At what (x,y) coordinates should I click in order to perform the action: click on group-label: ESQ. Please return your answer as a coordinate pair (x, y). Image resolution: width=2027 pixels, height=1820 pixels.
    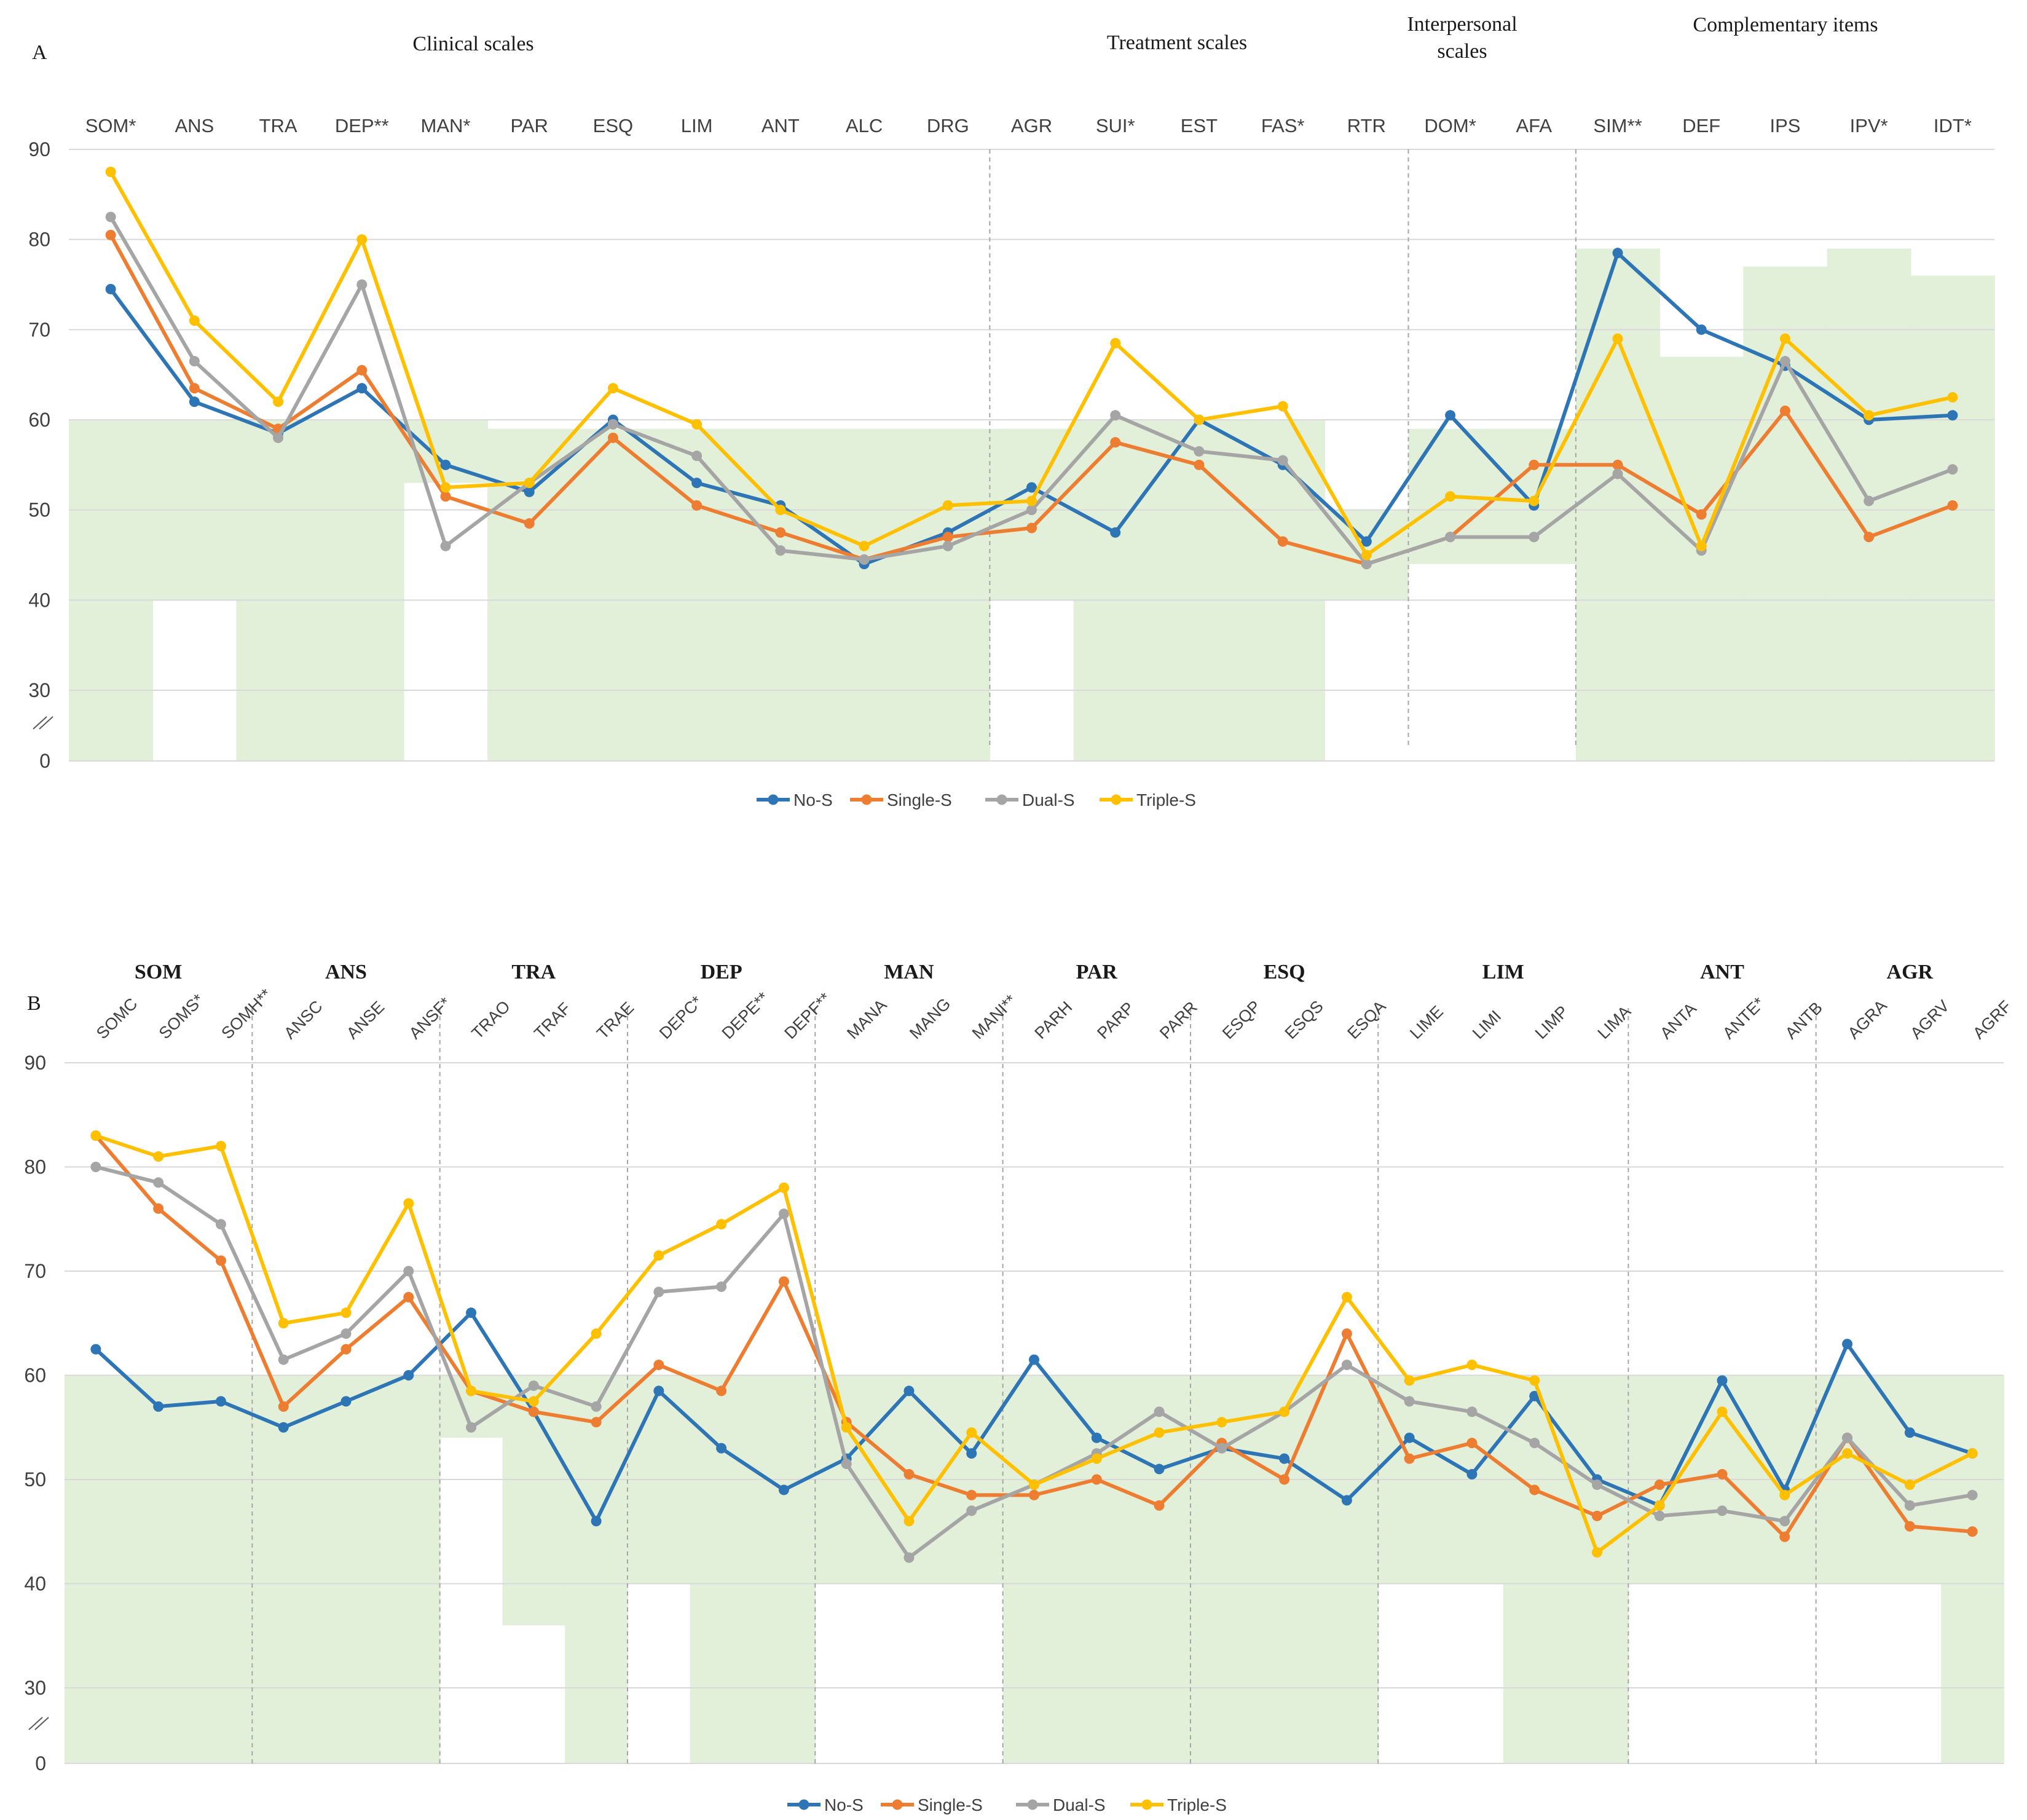
    Looking at the image, I should click on (1284, 972).